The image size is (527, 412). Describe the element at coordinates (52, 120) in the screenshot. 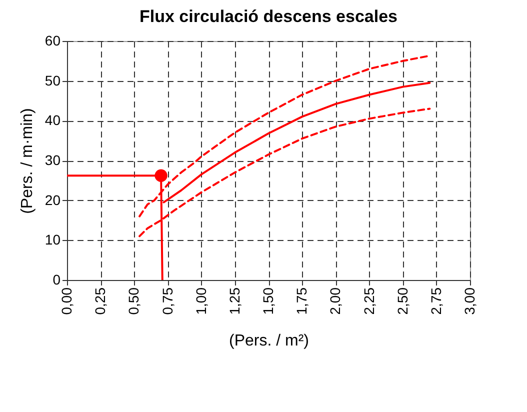

I see `y-tick-label: 40` at that location.